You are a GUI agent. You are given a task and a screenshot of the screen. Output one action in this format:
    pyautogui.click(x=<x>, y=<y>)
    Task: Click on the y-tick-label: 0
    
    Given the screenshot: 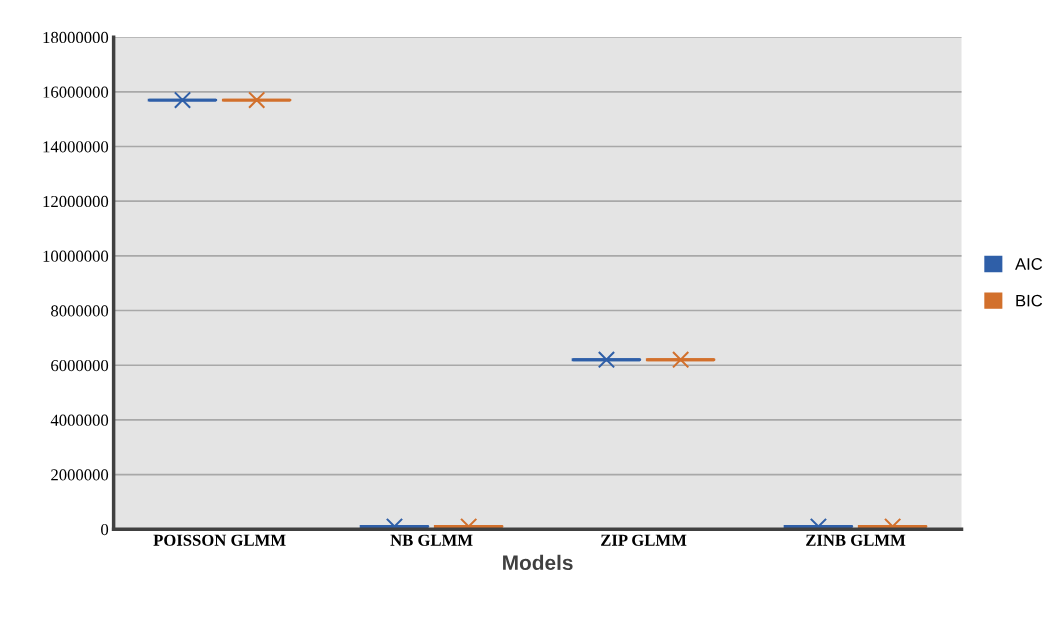 What is the action you would take?
    pyautogui.click(x=105, y=529)
    